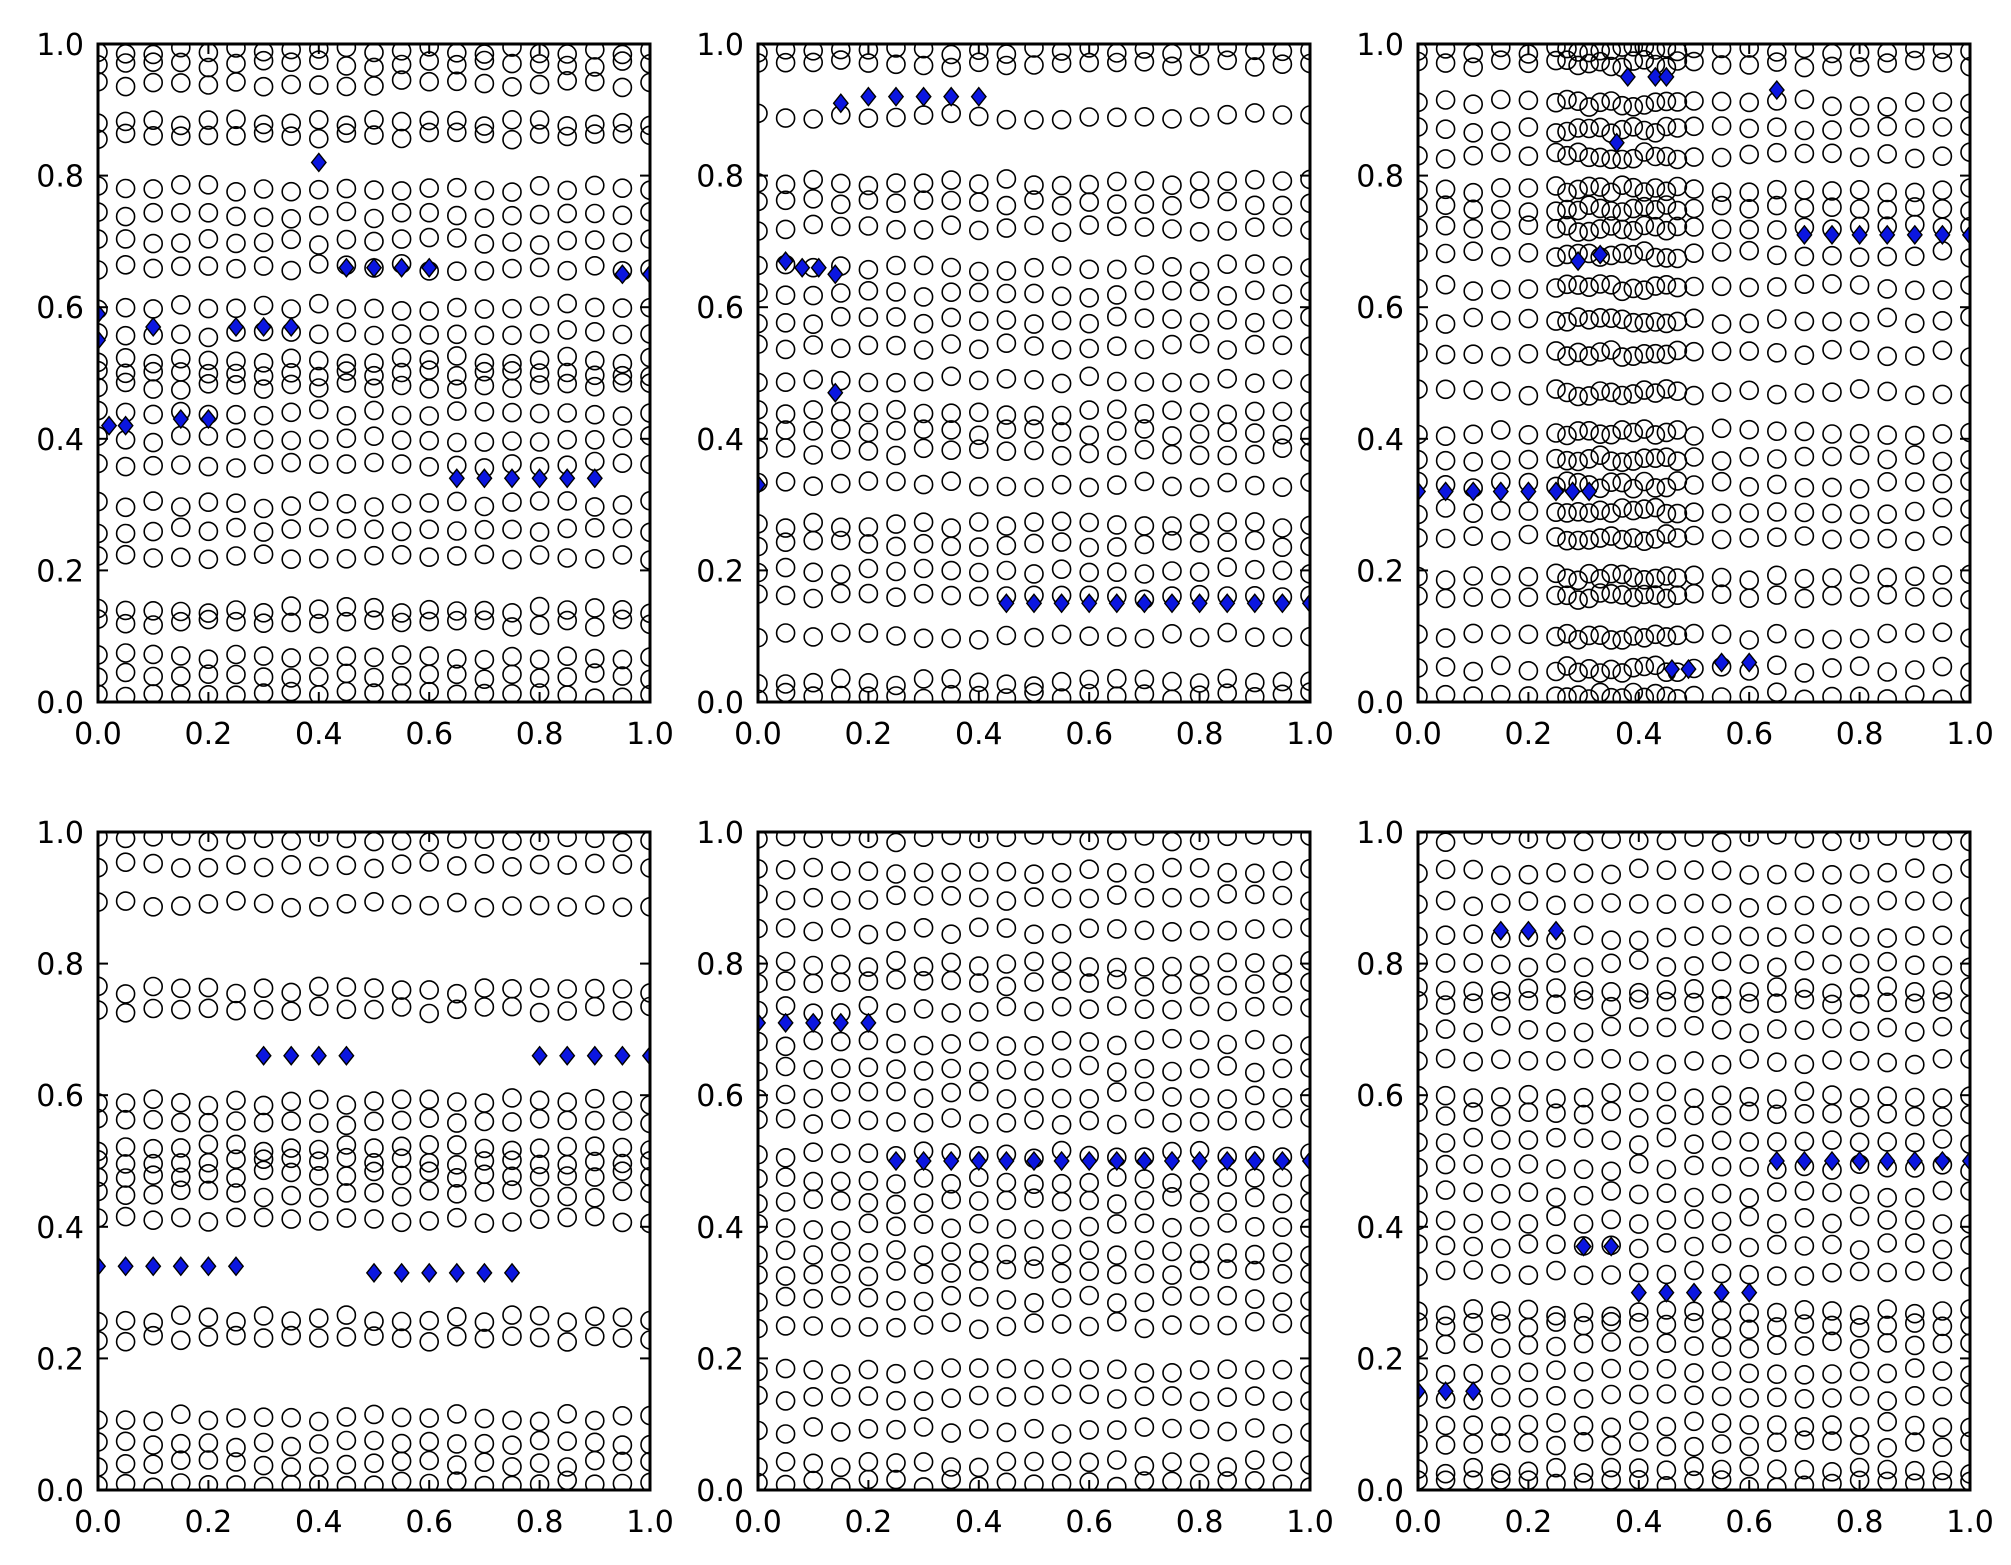  I want to click on x-tick-label: 0.4, so click(319, 1522).